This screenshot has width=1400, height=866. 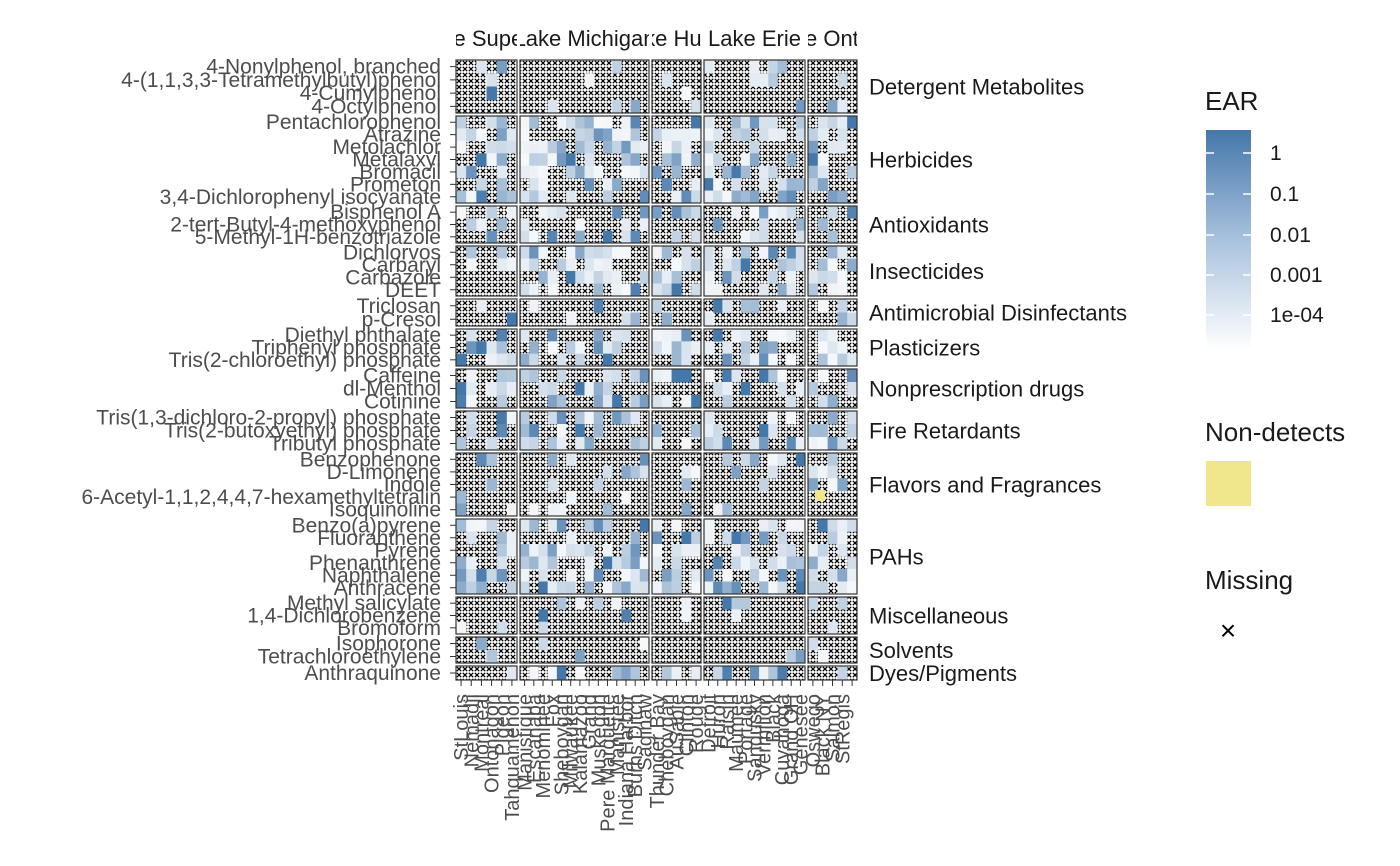 What do you see at coordinates (370, 93) in the screenshot?
I see `y-tick-label: 4-Cumylphenol` at bounding box center [370, 93].